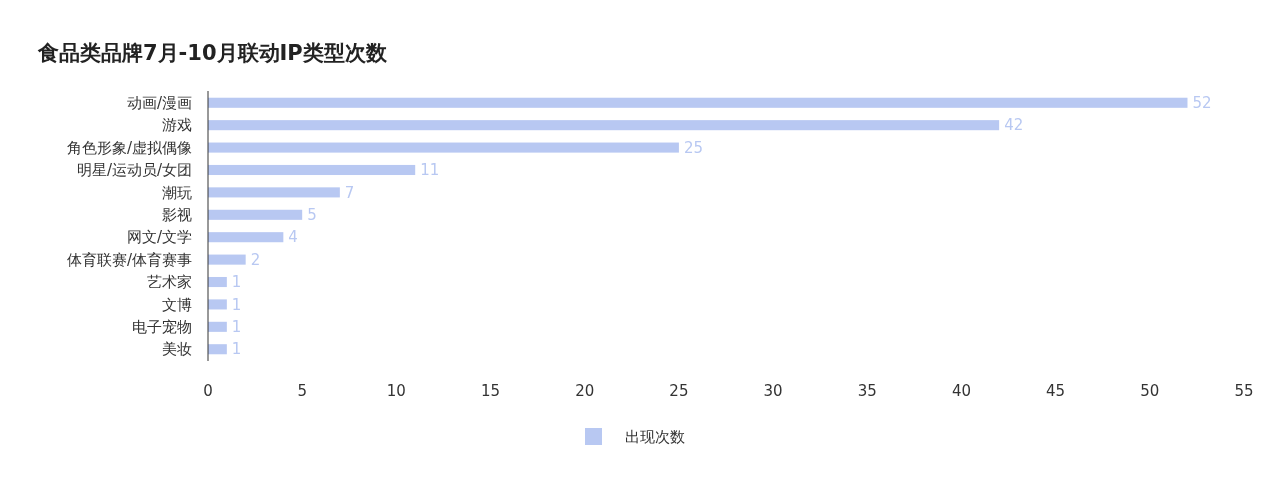 This screenshot has height=498, width=1280. Describe the element at coordinates (208, 391) in the screenshot. I see `x-tick-label: 0` at that location.